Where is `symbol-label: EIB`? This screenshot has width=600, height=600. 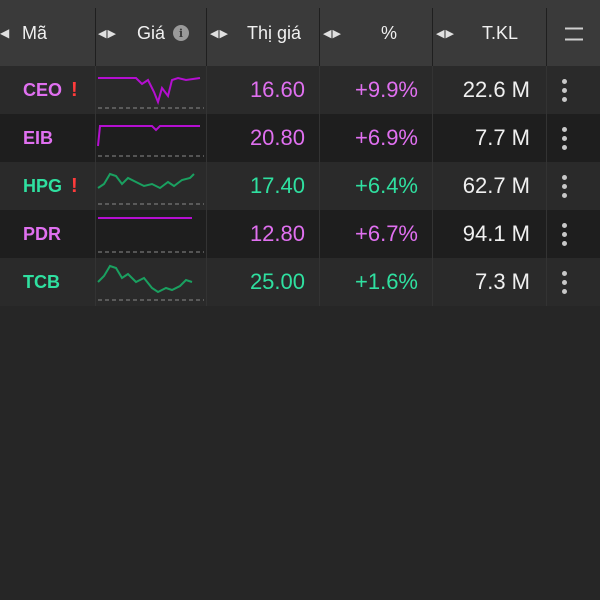 symbol-label: EIB is located at coordinates (38, 137).